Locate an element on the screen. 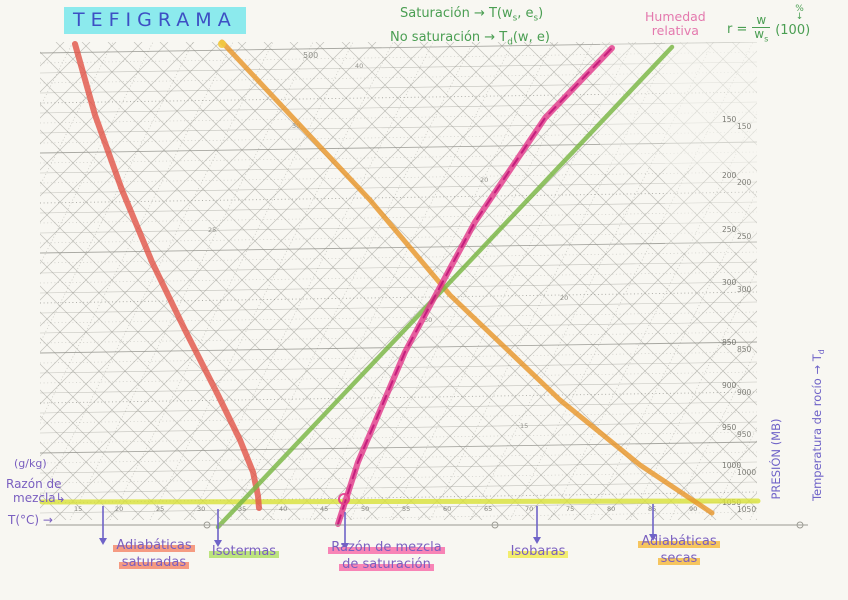  down-arrow-icon: ↓ is located at coordinates (799, 17).